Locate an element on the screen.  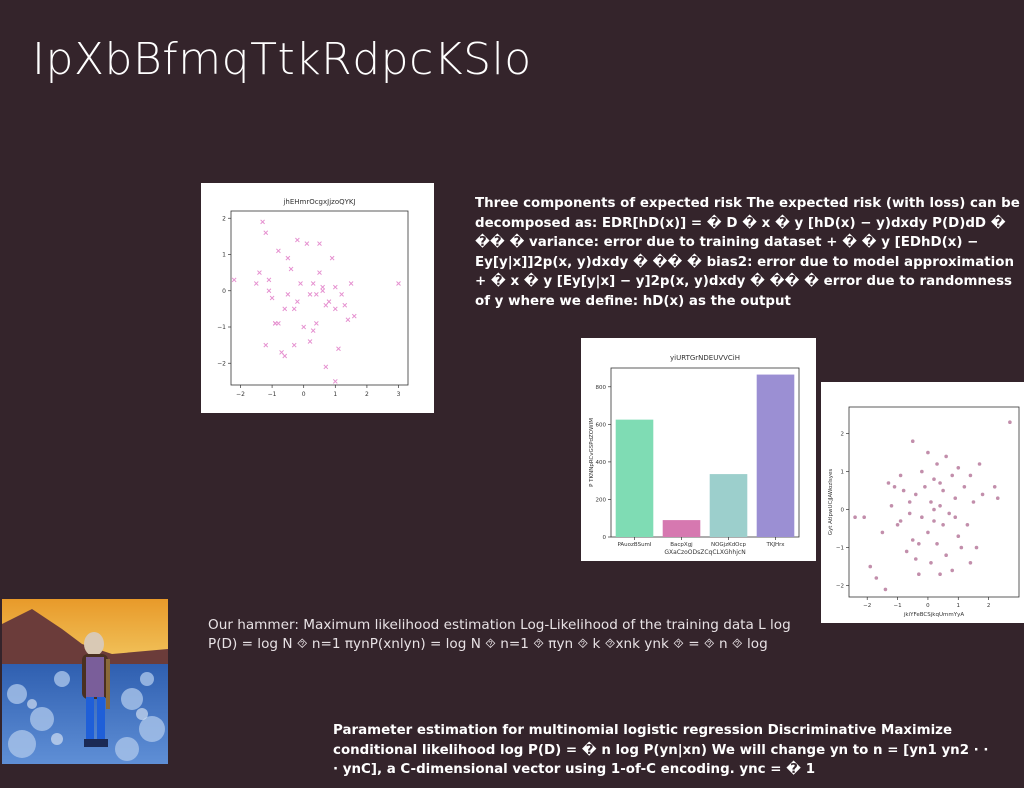
x-tick-label: 2 is located at coordinates (367, 394).